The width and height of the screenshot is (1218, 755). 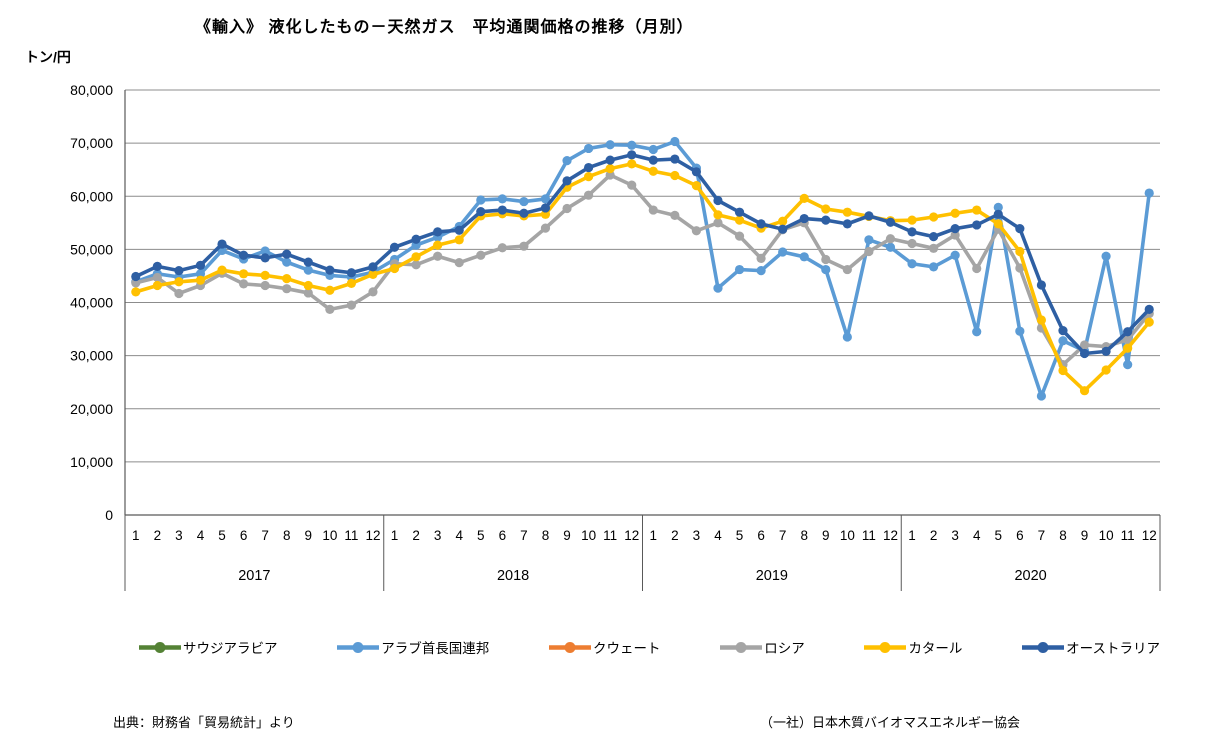 I want to click on month-label: 3, so click(x=438, y=535).